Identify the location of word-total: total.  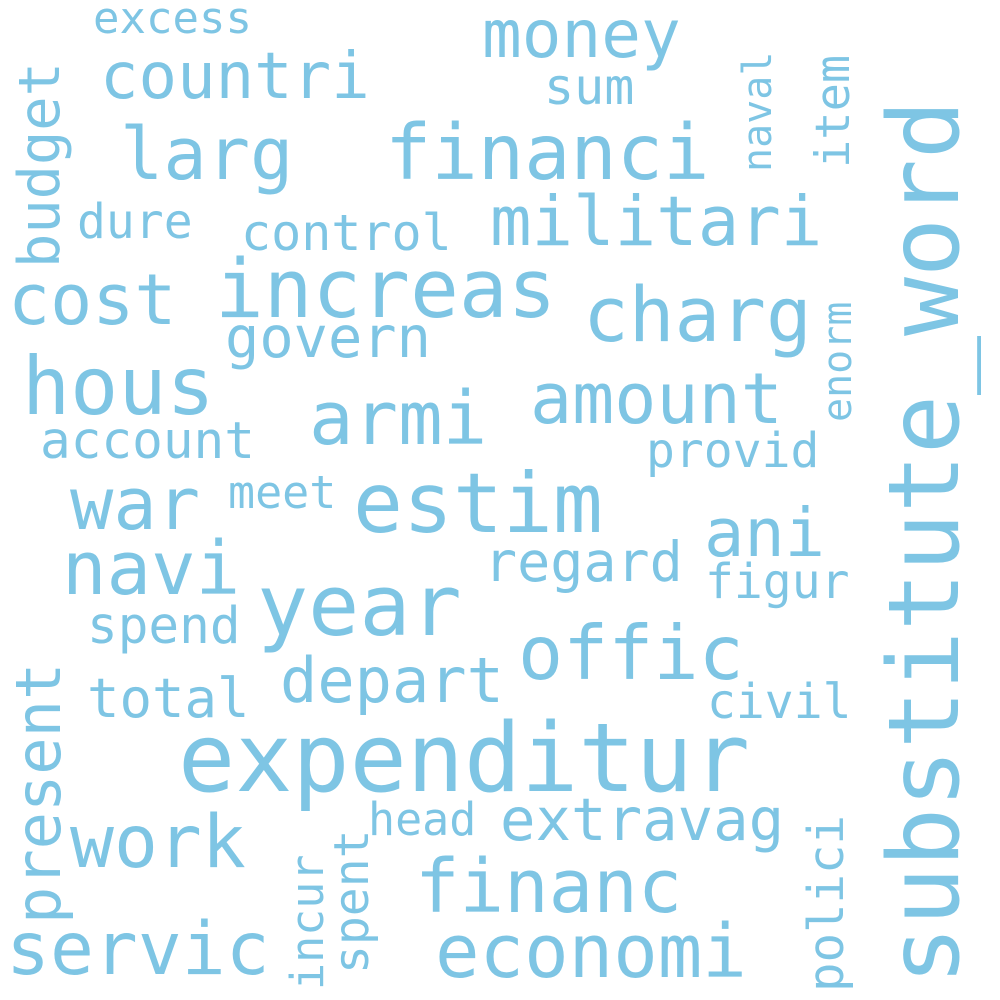
(168, 698).